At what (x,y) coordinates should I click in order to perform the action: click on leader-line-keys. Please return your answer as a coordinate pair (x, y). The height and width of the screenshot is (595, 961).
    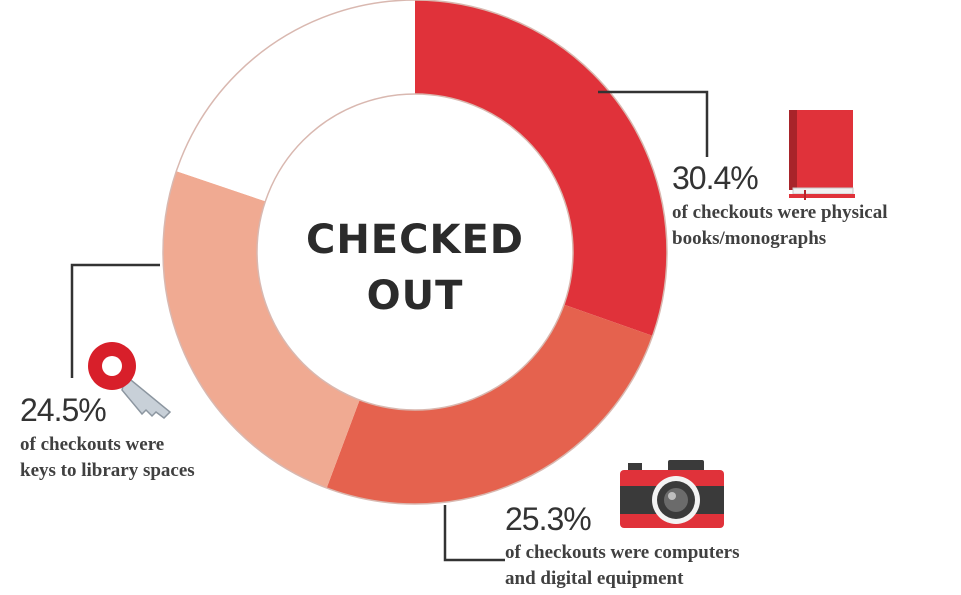
    Looking at the image, I should click on (115, 320).